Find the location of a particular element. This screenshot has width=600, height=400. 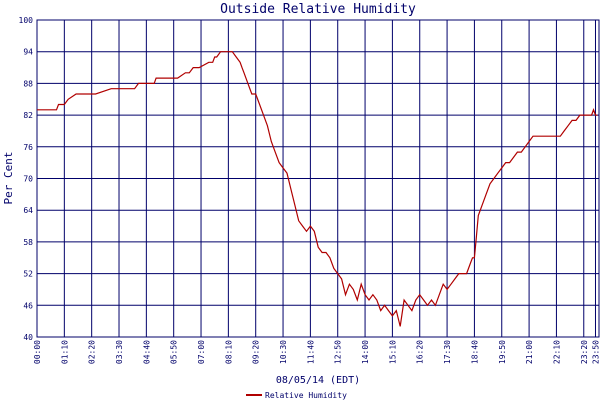

x-tick-label: 10:30 is located at coordinates (283, 352).